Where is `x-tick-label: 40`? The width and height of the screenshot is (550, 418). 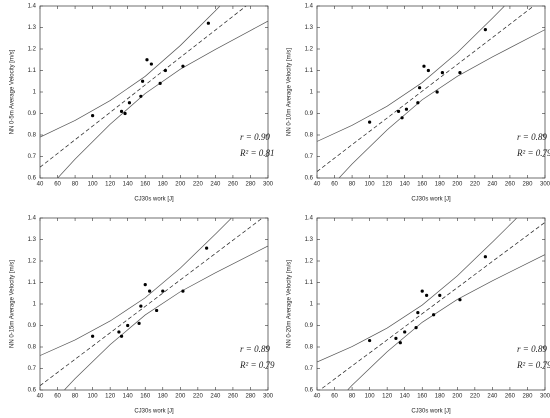 x-tick-label: 40 is located at coordinates (40, 185).